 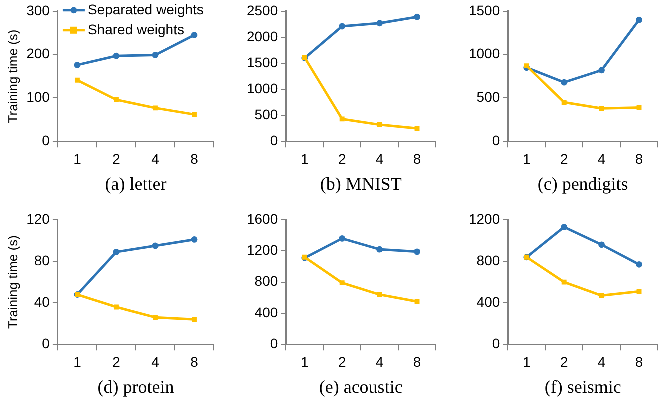 I want to click on y-tick-label: 2000, so click(x=262, y=36).